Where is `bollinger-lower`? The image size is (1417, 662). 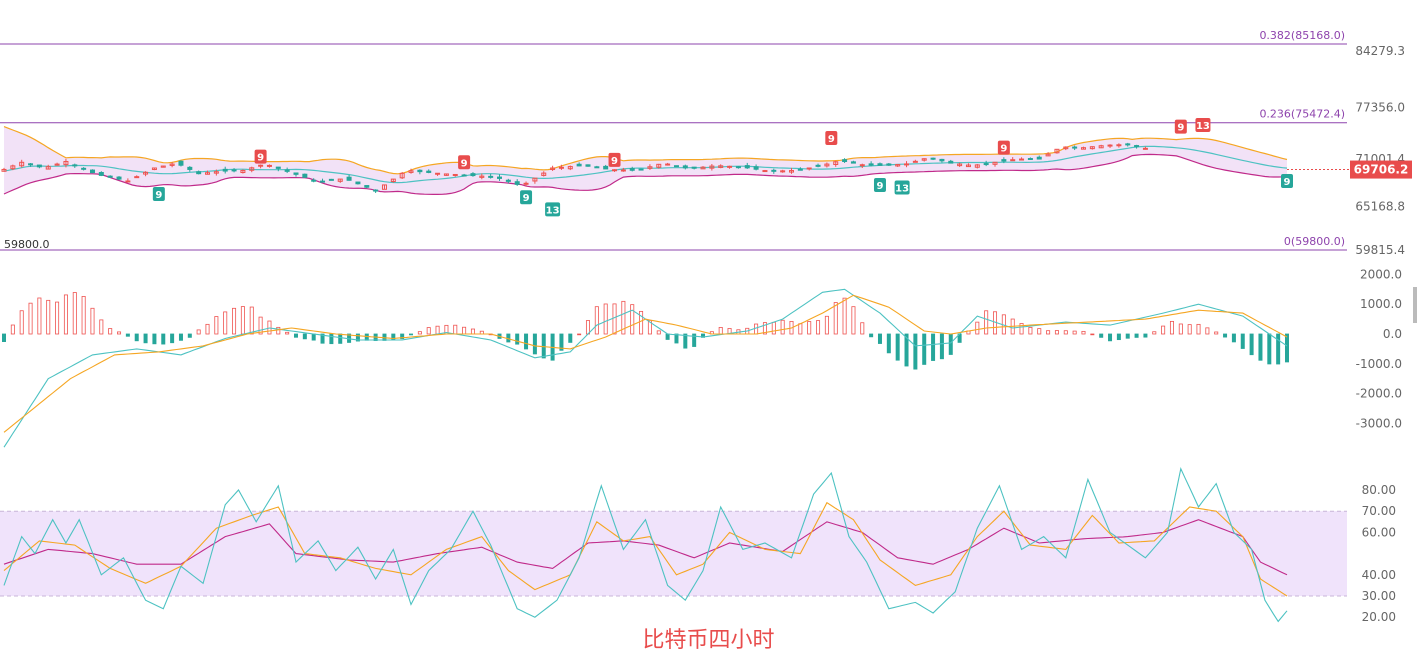 bollinger-lower is located at coordinates (645, 174).